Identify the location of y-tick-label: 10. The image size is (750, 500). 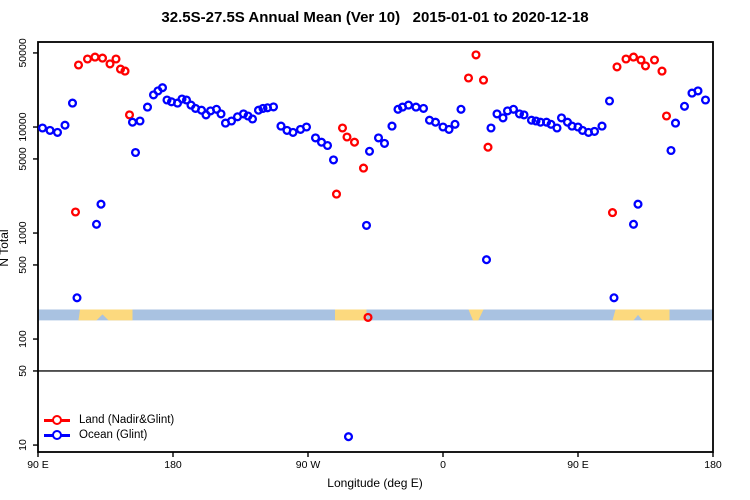
(23, 445).